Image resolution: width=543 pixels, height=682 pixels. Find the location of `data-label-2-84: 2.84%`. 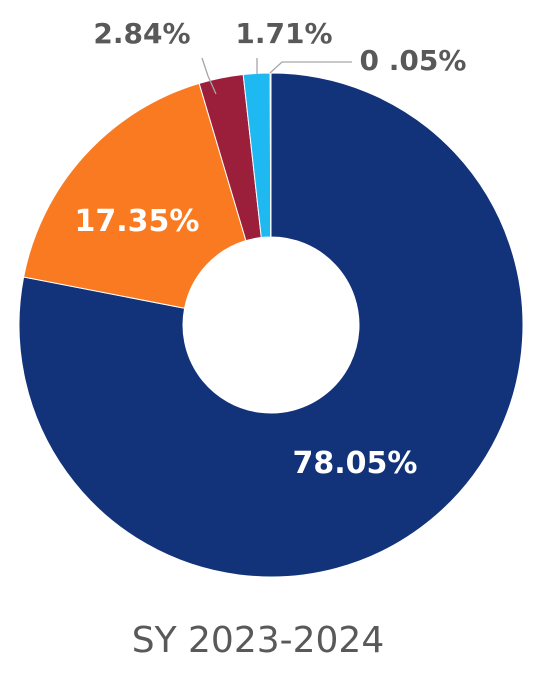

data-label-2-84: 2.84% is located at coordinates (141, 33).